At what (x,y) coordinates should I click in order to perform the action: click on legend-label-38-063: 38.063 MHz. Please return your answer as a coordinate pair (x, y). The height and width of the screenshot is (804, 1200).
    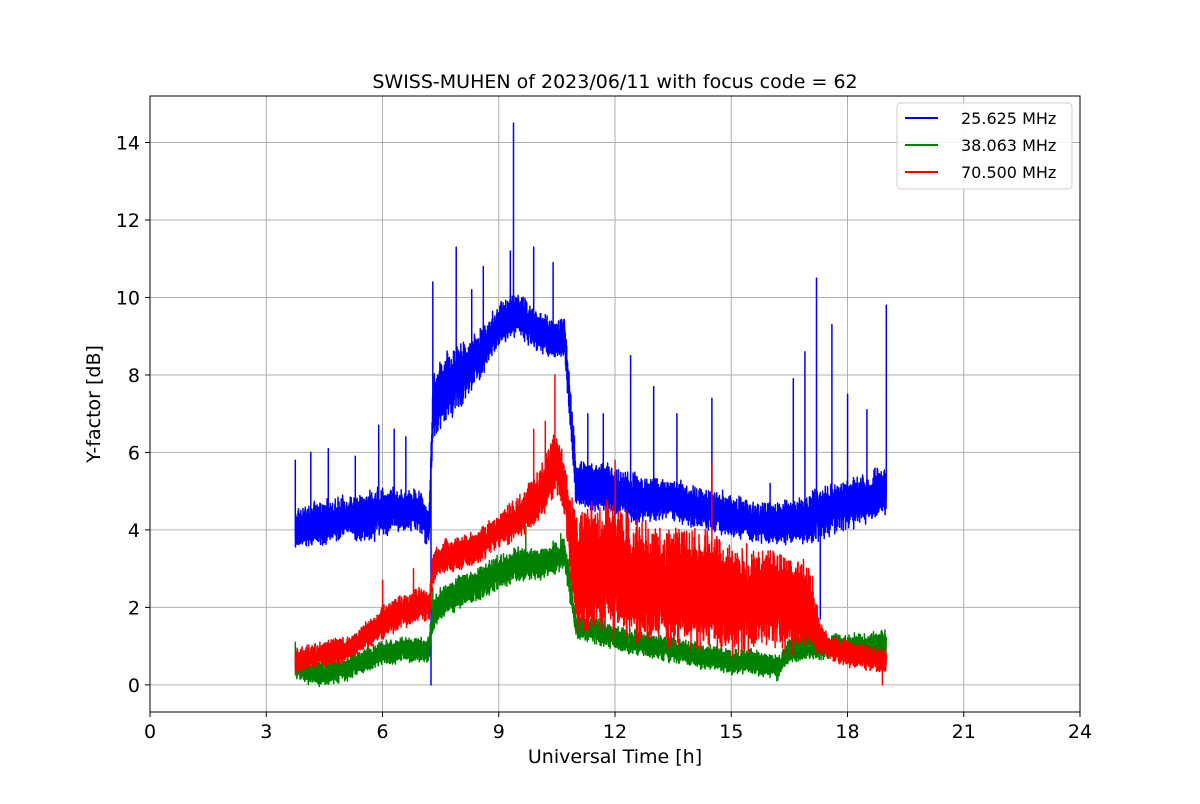
    Looking at the image, I should click on (1008, 145).